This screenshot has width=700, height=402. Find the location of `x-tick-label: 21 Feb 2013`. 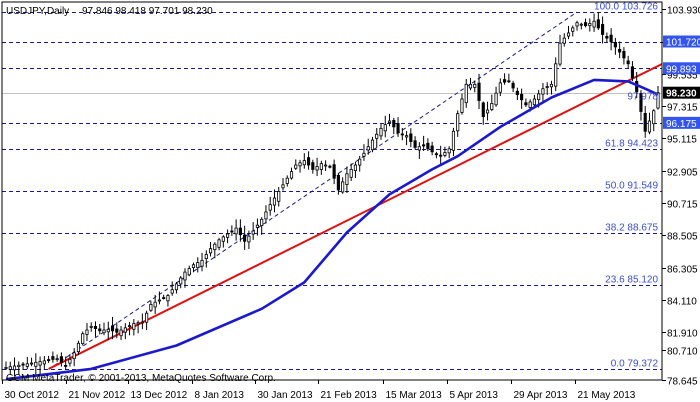

x-tick-label: 21 Feb 2013 is located at coordinates (349, 395).